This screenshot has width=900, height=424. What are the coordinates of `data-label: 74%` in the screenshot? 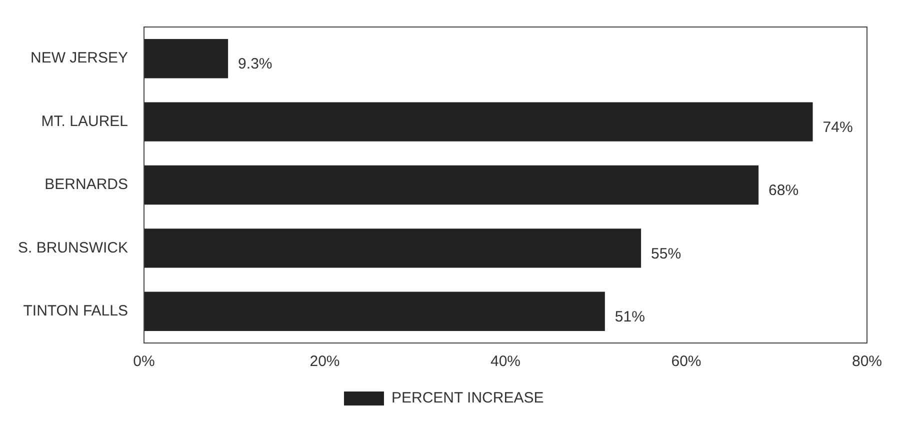 It's located at (837, 127).